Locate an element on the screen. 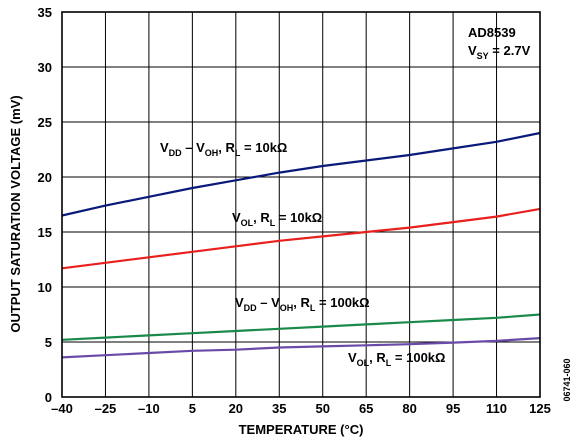 The width and height of the screenshot is (579, 444). x-tick-label: 65 is located at coordinates (366, 408).